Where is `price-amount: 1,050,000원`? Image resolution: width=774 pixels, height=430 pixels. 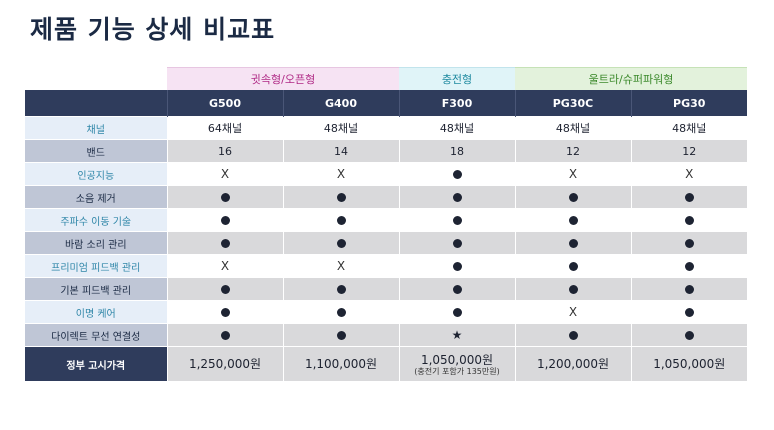
price-amount: 1,050,000원 is located at coordinates (689, 364).